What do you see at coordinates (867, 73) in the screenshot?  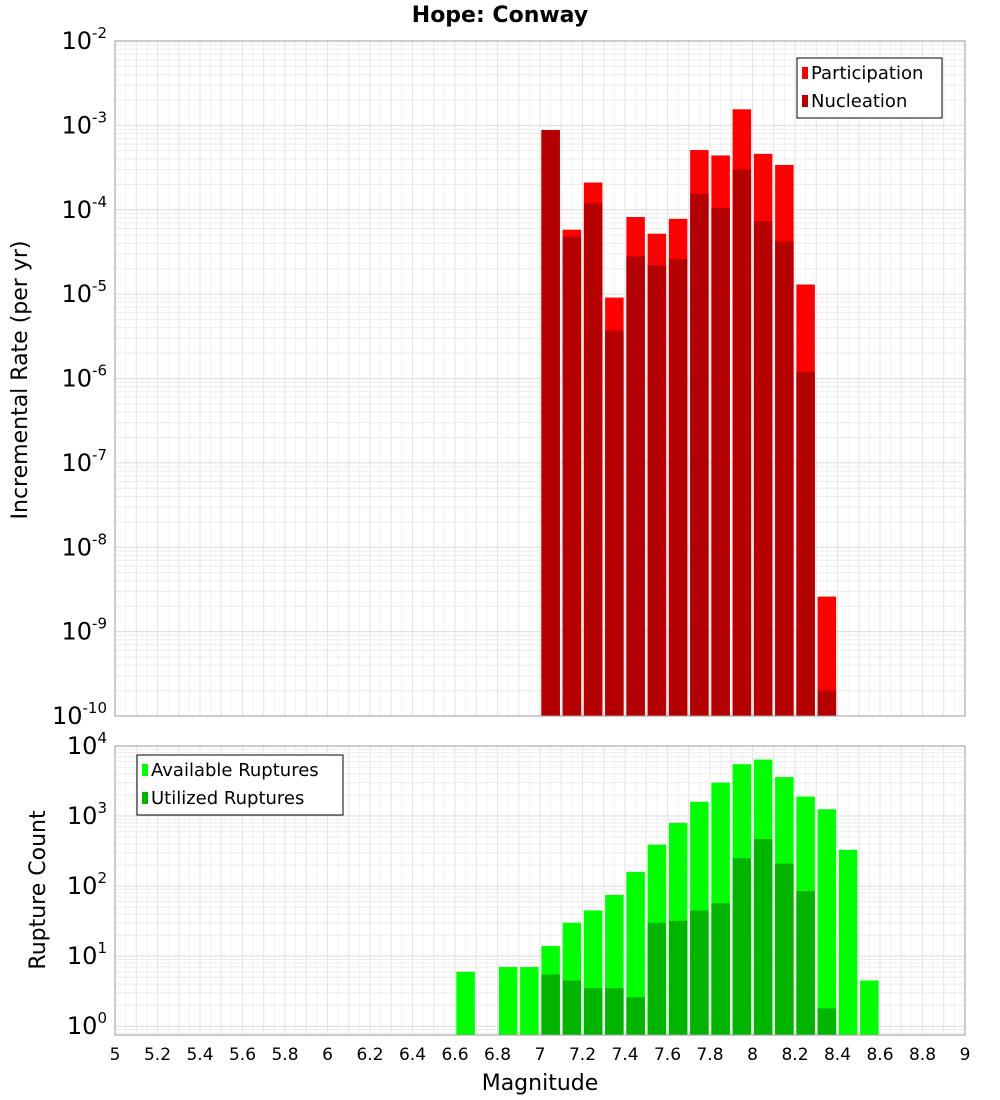 I see `legend-entry-label: Participation` at bounding box center [867, 73].